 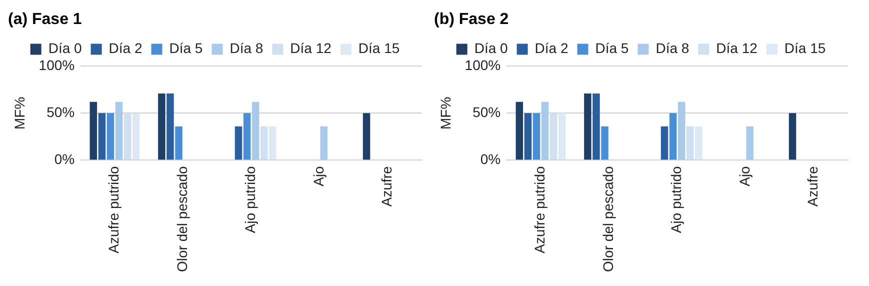 I want to click on chart-title: (b) Fase 2, so click(x=471, y=19).